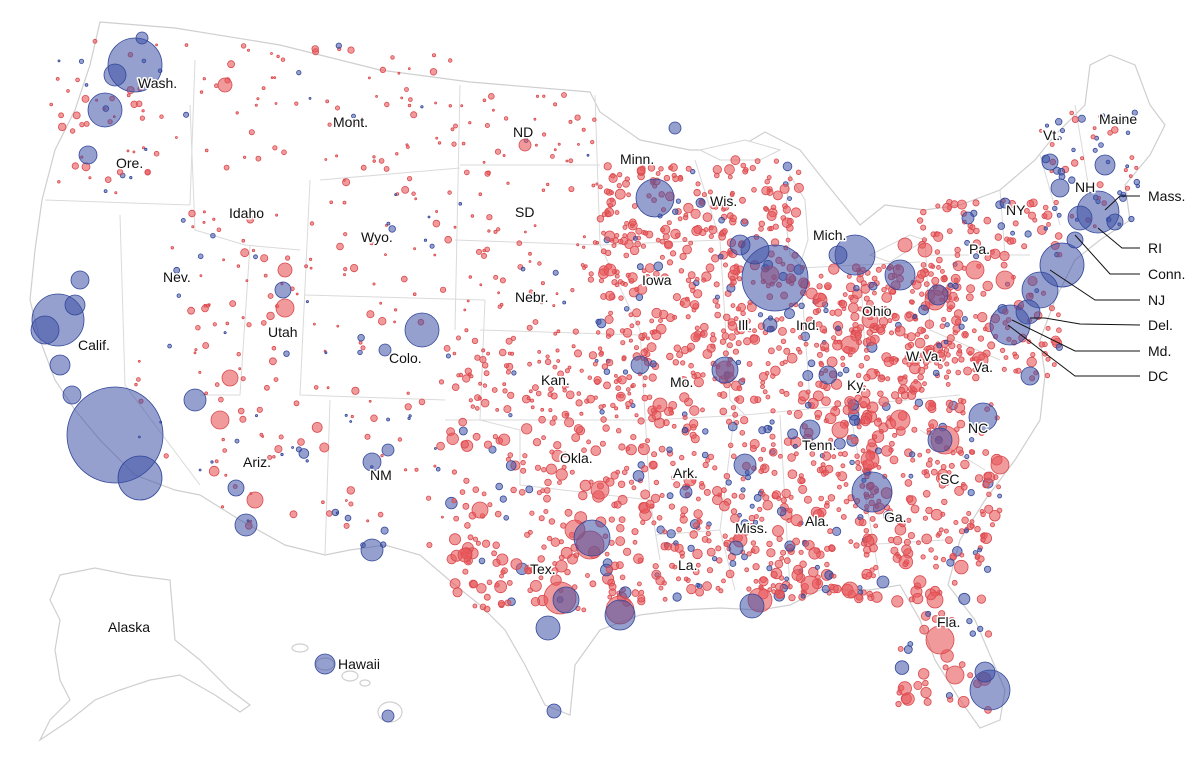 This screenshot has width=1200, height=764. What do you see at coordinates (1160, 325) in the screenshot?
I see `label-del: Del.` at bounding box center [1160, 325].